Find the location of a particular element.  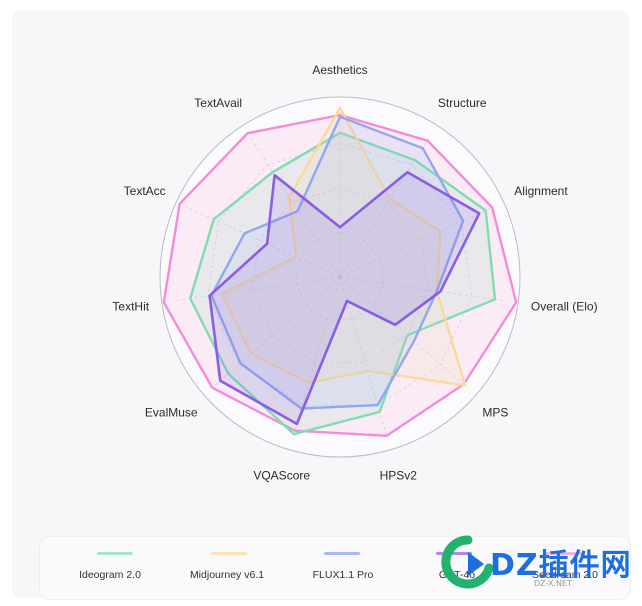

axis-label: Overall (Elo) is located at coordinates (564, 307).